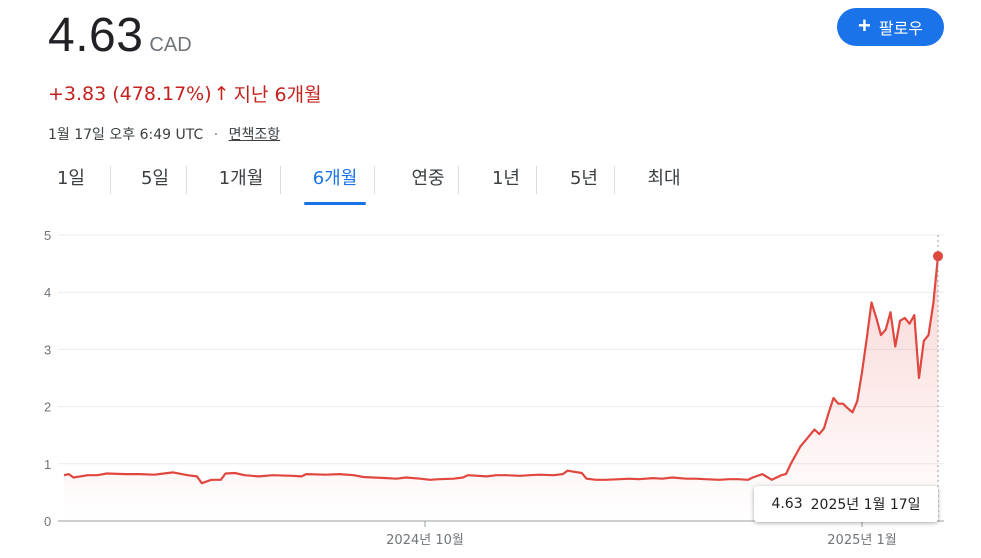  Describe the element at coordinates (505, 178) in the screenshot. I see `tab-1-year: 1년` at that location.